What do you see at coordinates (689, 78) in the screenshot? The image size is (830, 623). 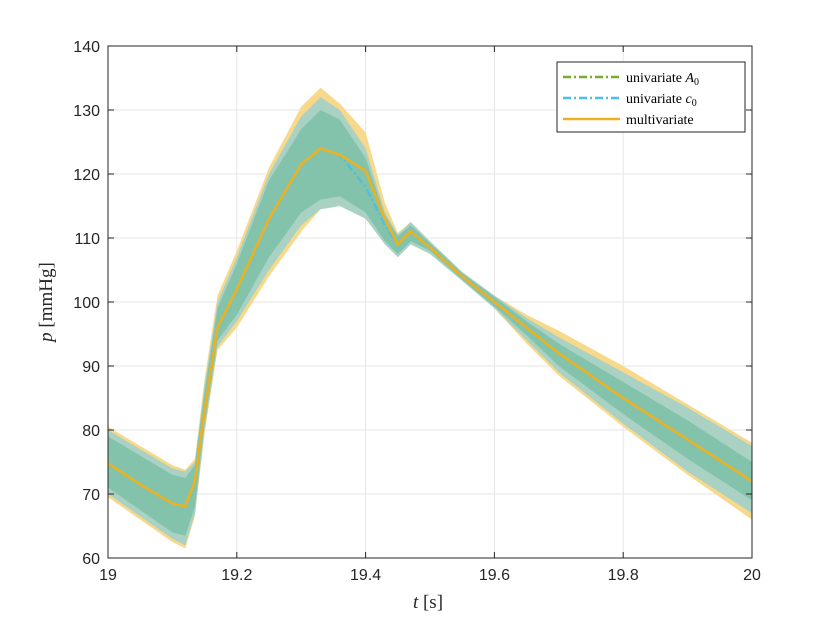 I see `legend-label-var: A` at bounding box center [689, 78].